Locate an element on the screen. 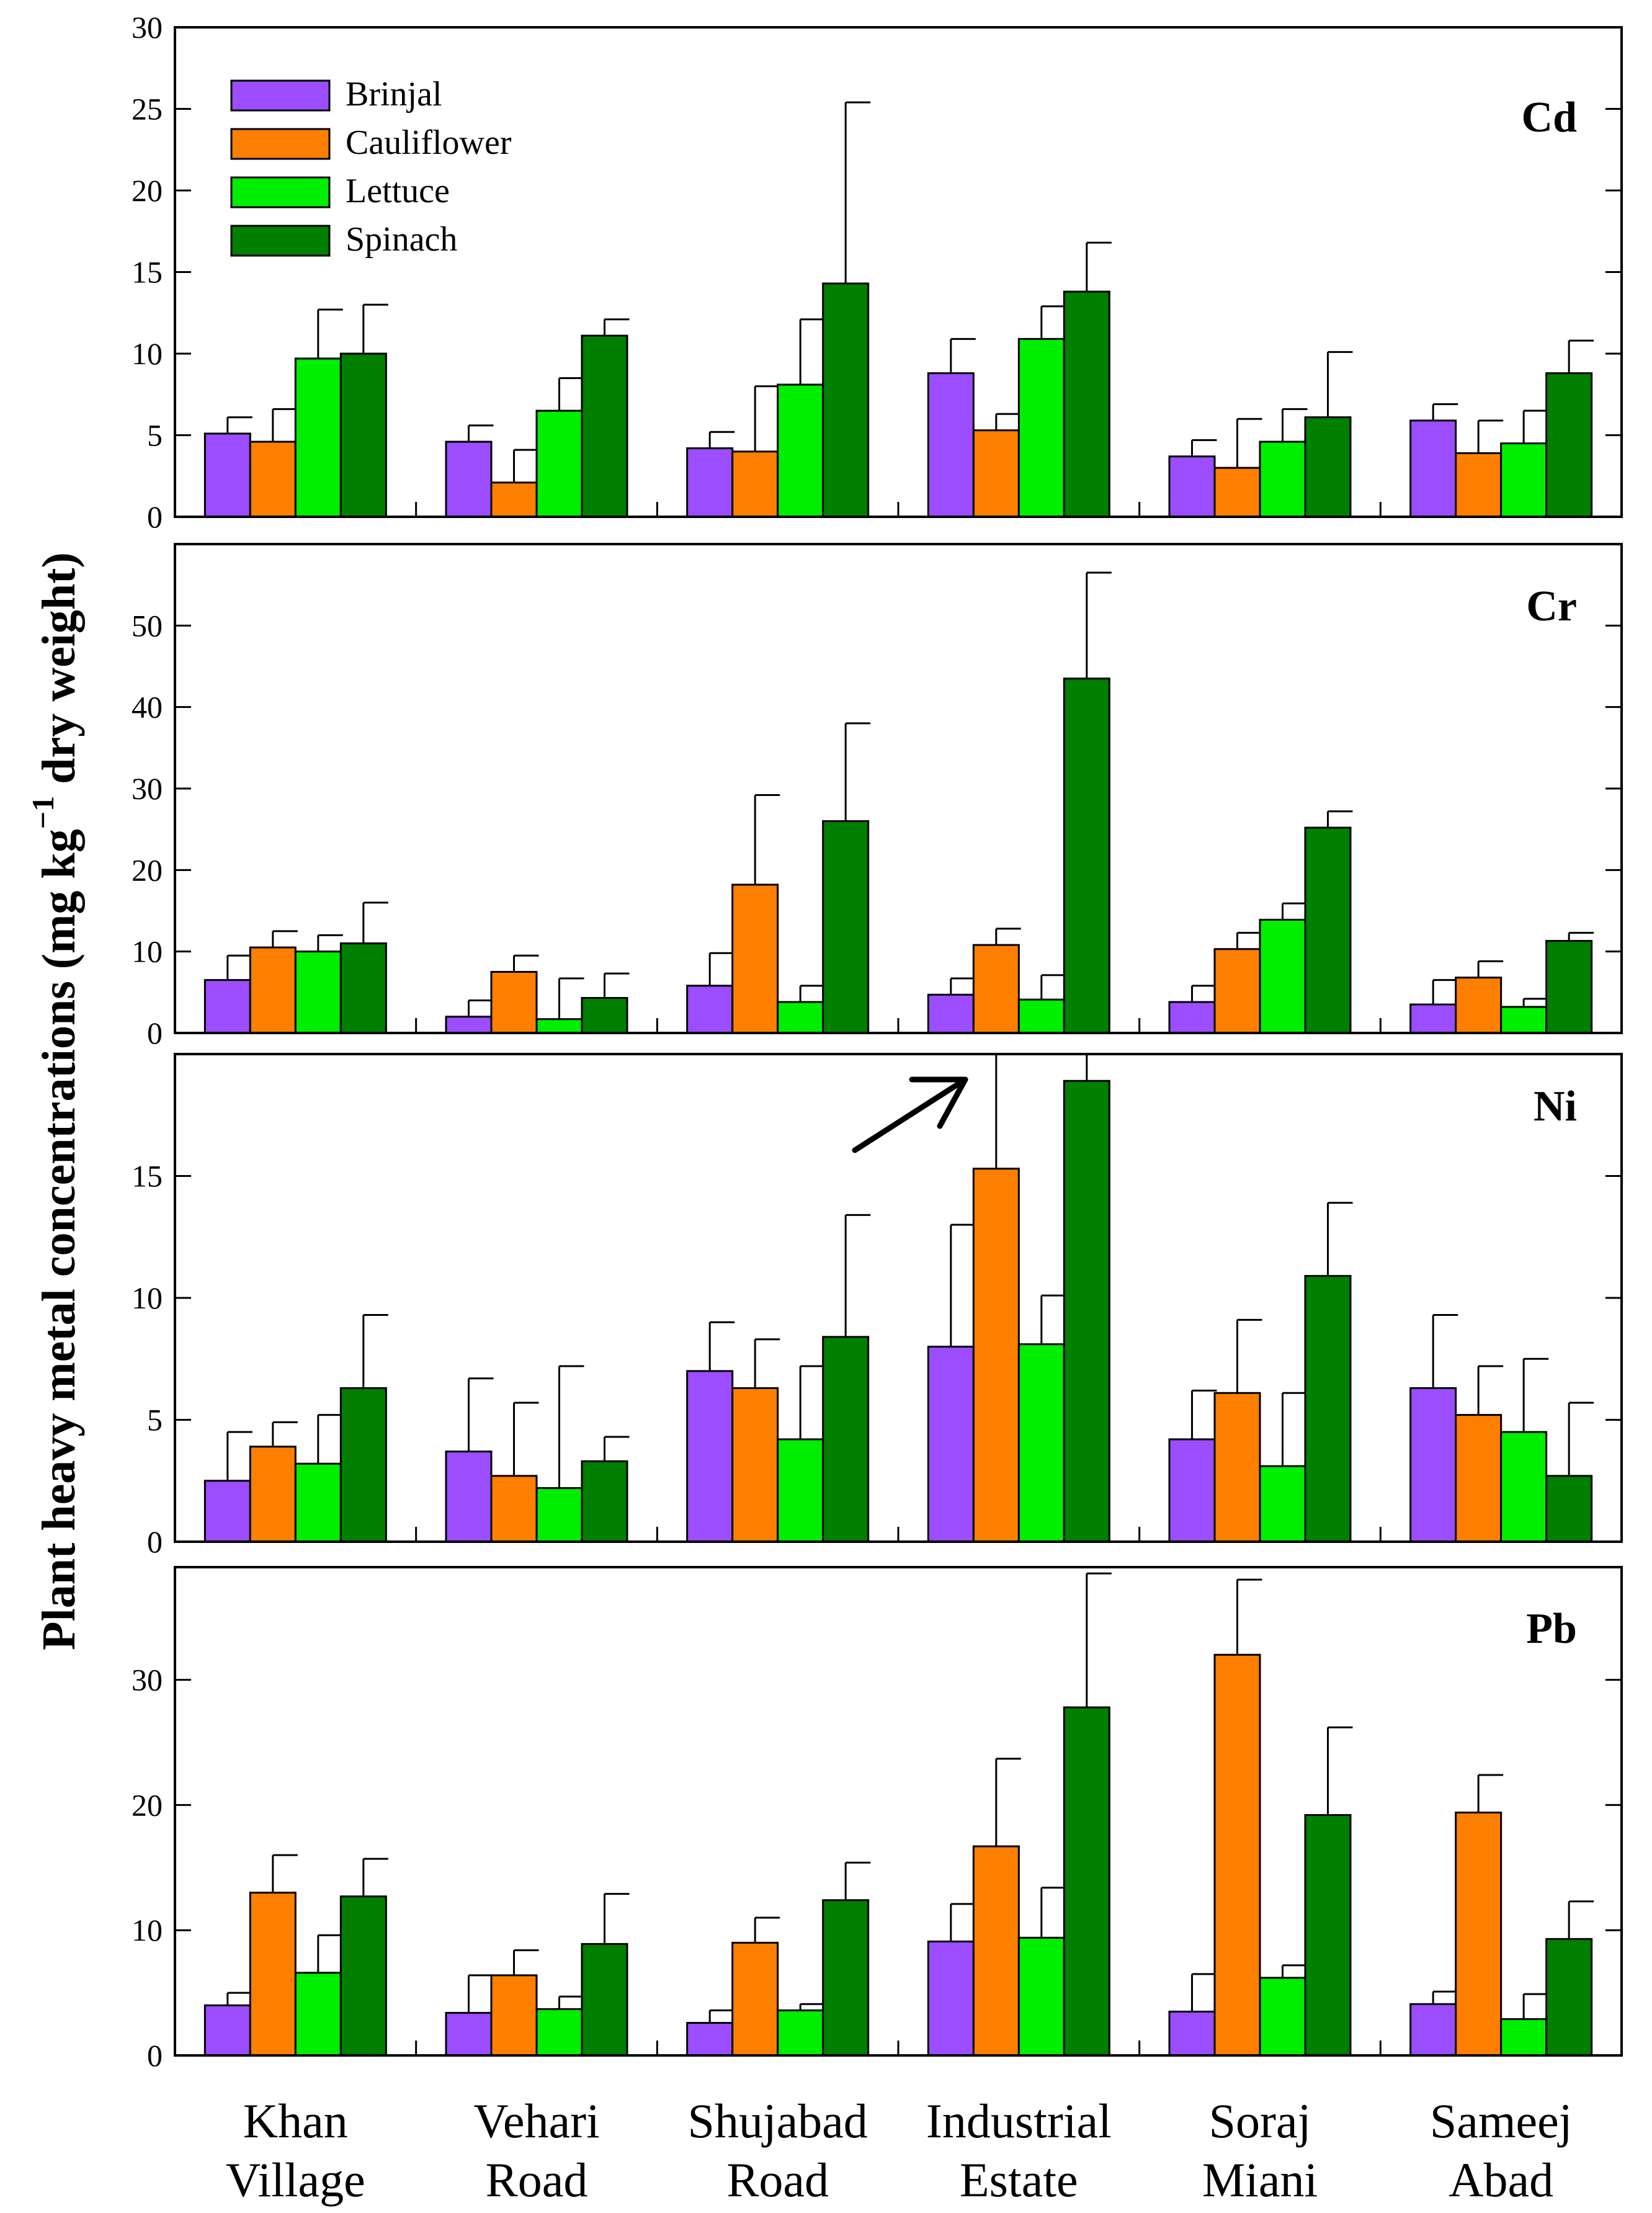 This screenshot has width=1652, height=2213. category-label: Shujabad is located at coordinates (778, 2121).